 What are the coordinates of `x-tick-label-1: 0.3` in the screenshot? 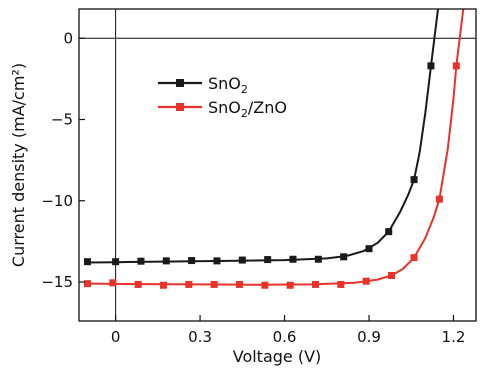 It's located at (200, 337).